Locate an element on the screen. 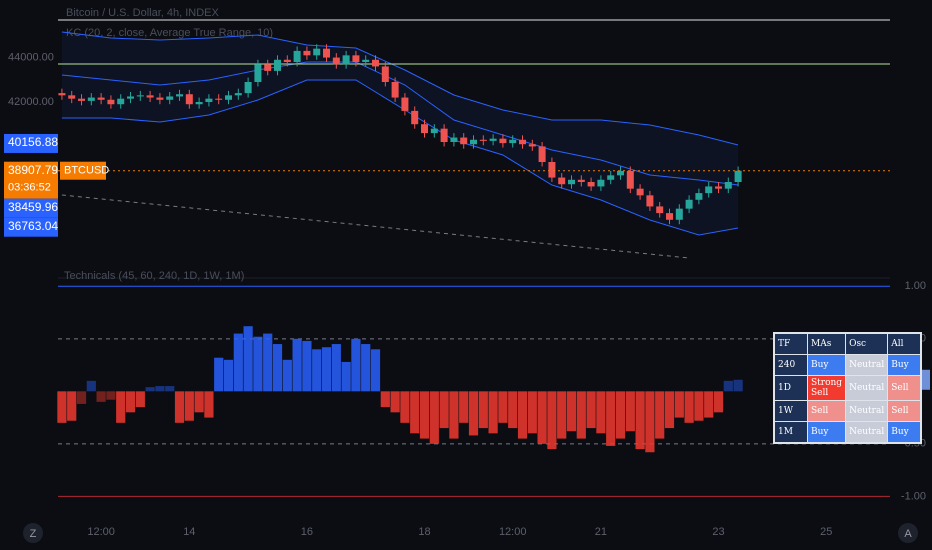 The height and width of the screenshot is (550, 932). table-row: 1W Sell Neutral Sell is located at coordinates (847, 411).